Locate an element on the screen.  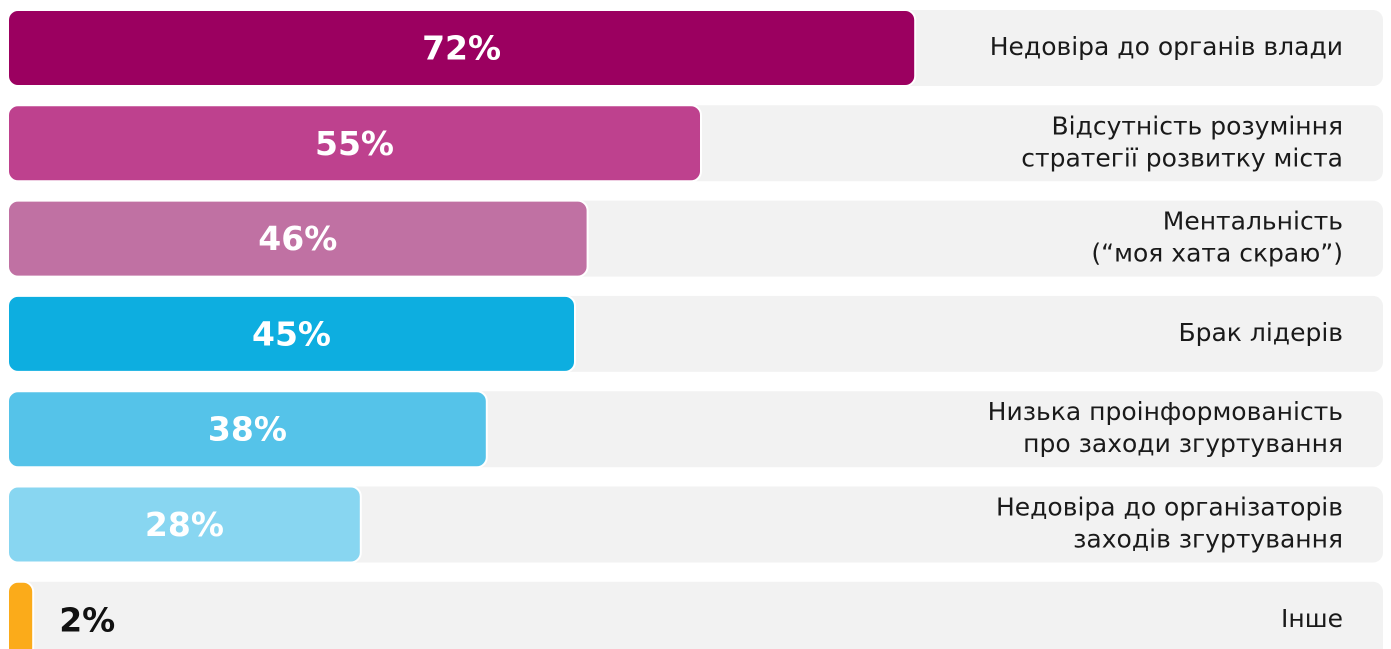
value-label: 55% is located at coordinates (354, 143).